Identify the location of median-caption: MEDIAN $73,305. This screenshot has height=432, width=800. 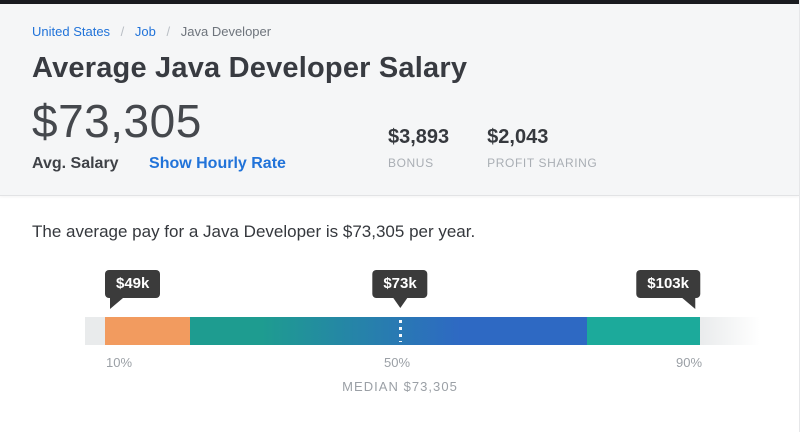
(400, 386).